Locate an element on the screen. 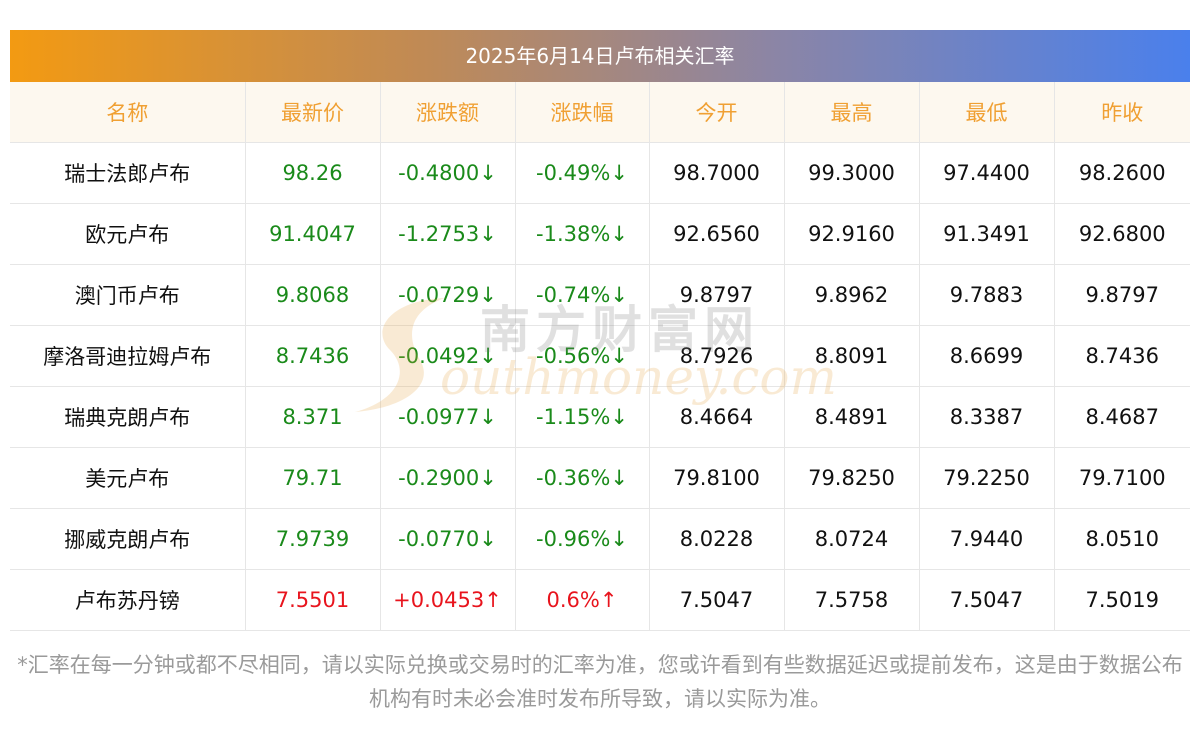 The height and width of the screenshot is (733, 1200). cell-open: 8.4664 is located at coordinates (717, 417).